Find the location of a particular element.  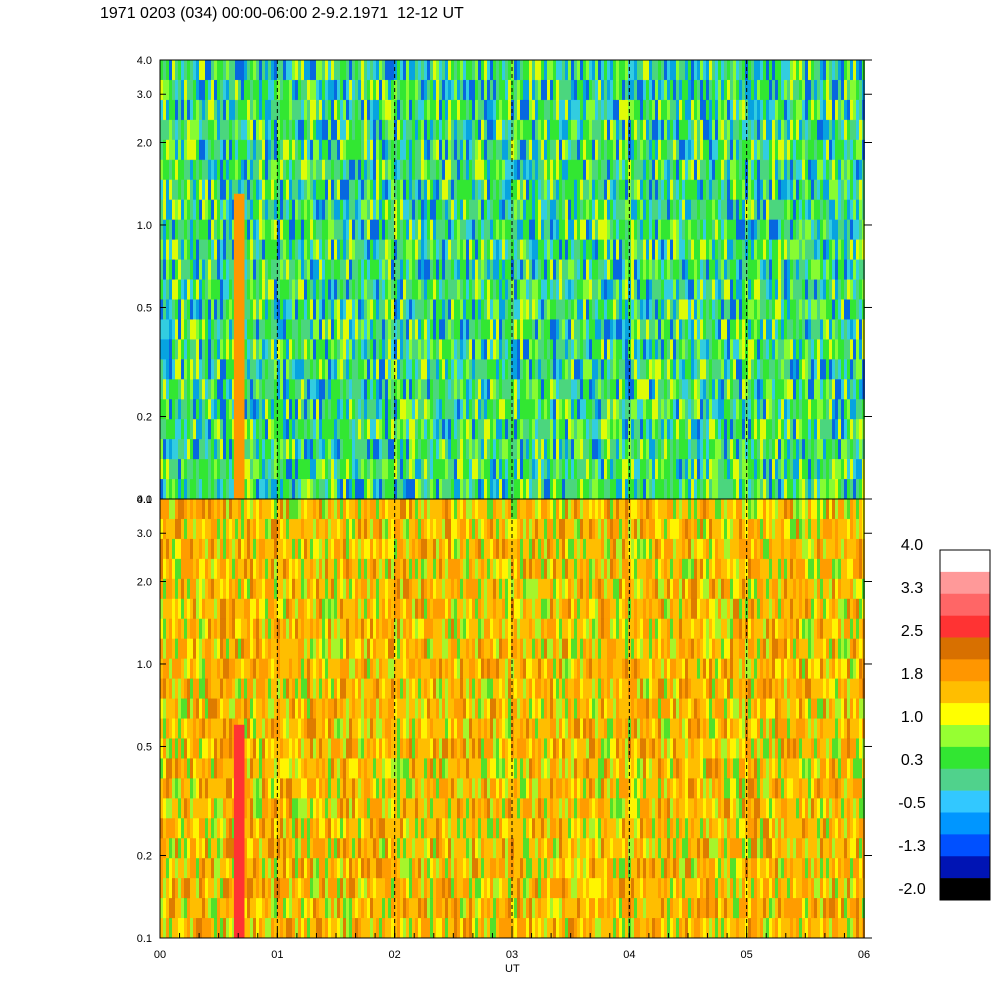

x-tick-label: 04 is located at coordinates (629, 955).